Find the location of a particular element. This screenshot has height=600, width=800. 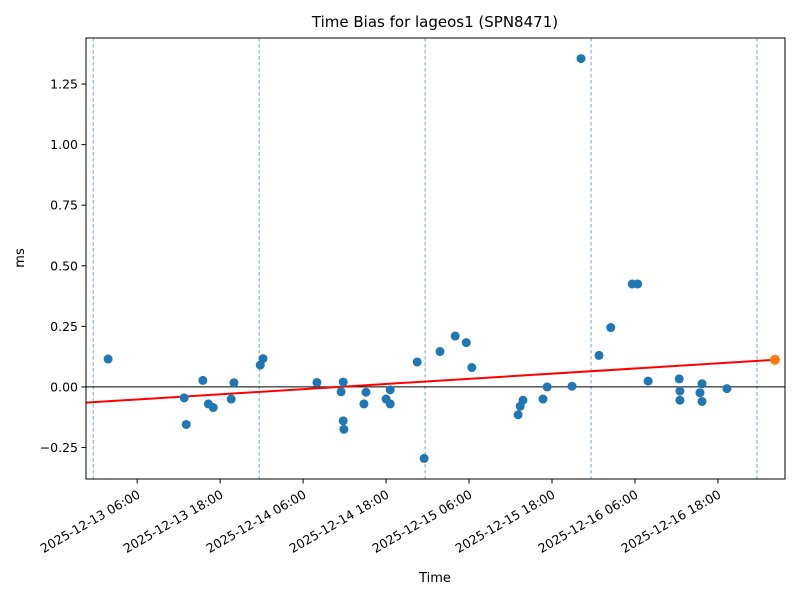

y-tick-label: 1.00 is located at coordinates (64, 144).